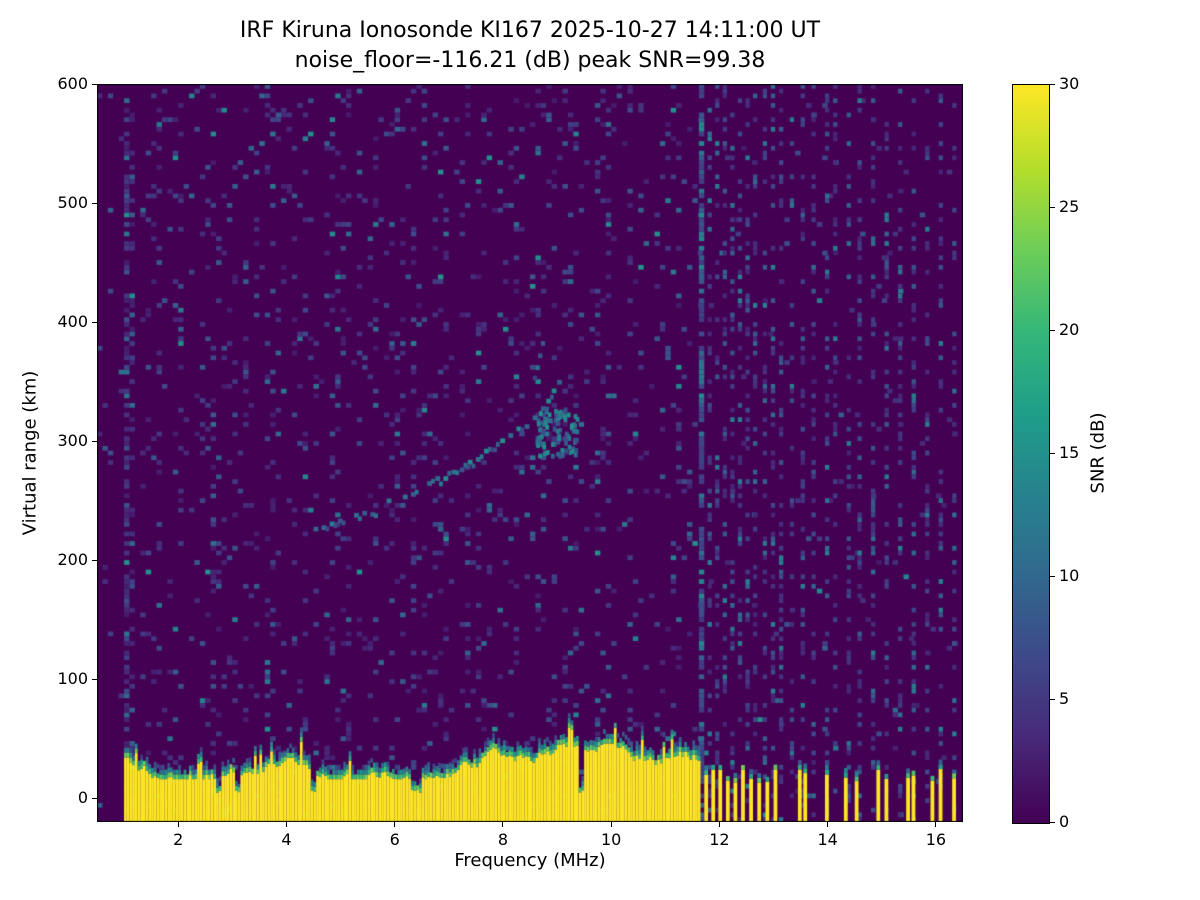 The width and height of the screenshot is (1200, 900). Describe the element at coordinates (1031, 454) in the screenshot. I see `colorbar-canvas` at that location.